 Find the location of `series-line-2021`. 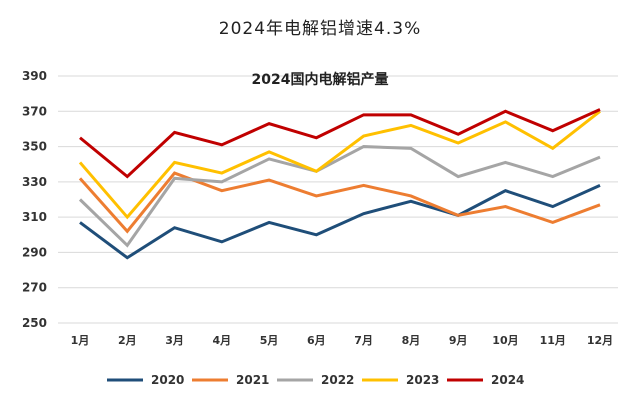

series-line-2021 is located at coordinates (339, 202).